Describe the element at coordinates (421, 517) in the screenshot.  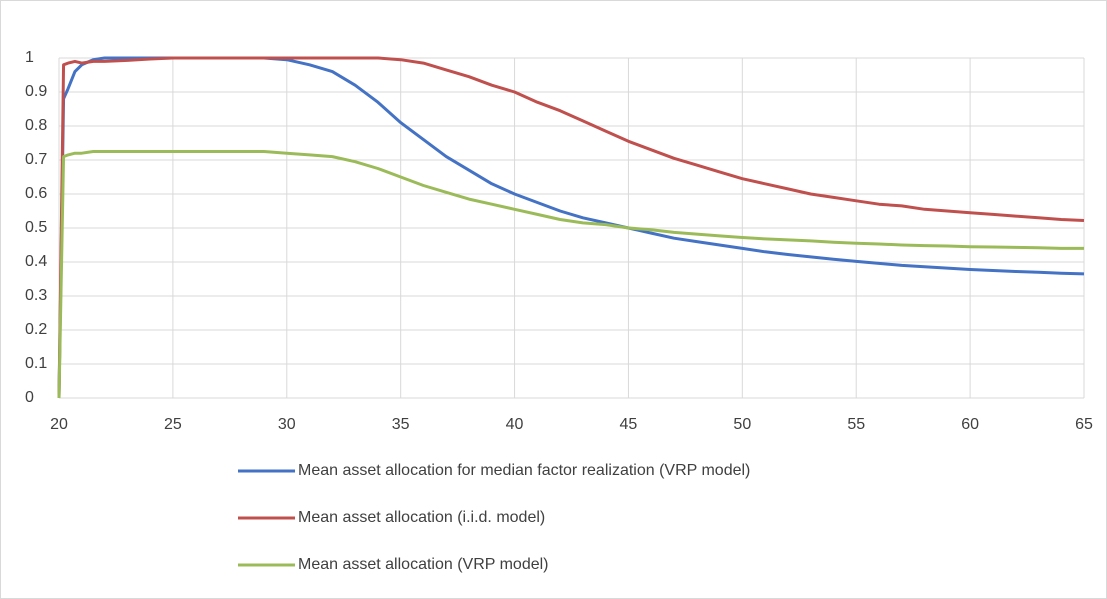
I see `legend-label: Mean asset allocation (i.i.d. model)` at that location.